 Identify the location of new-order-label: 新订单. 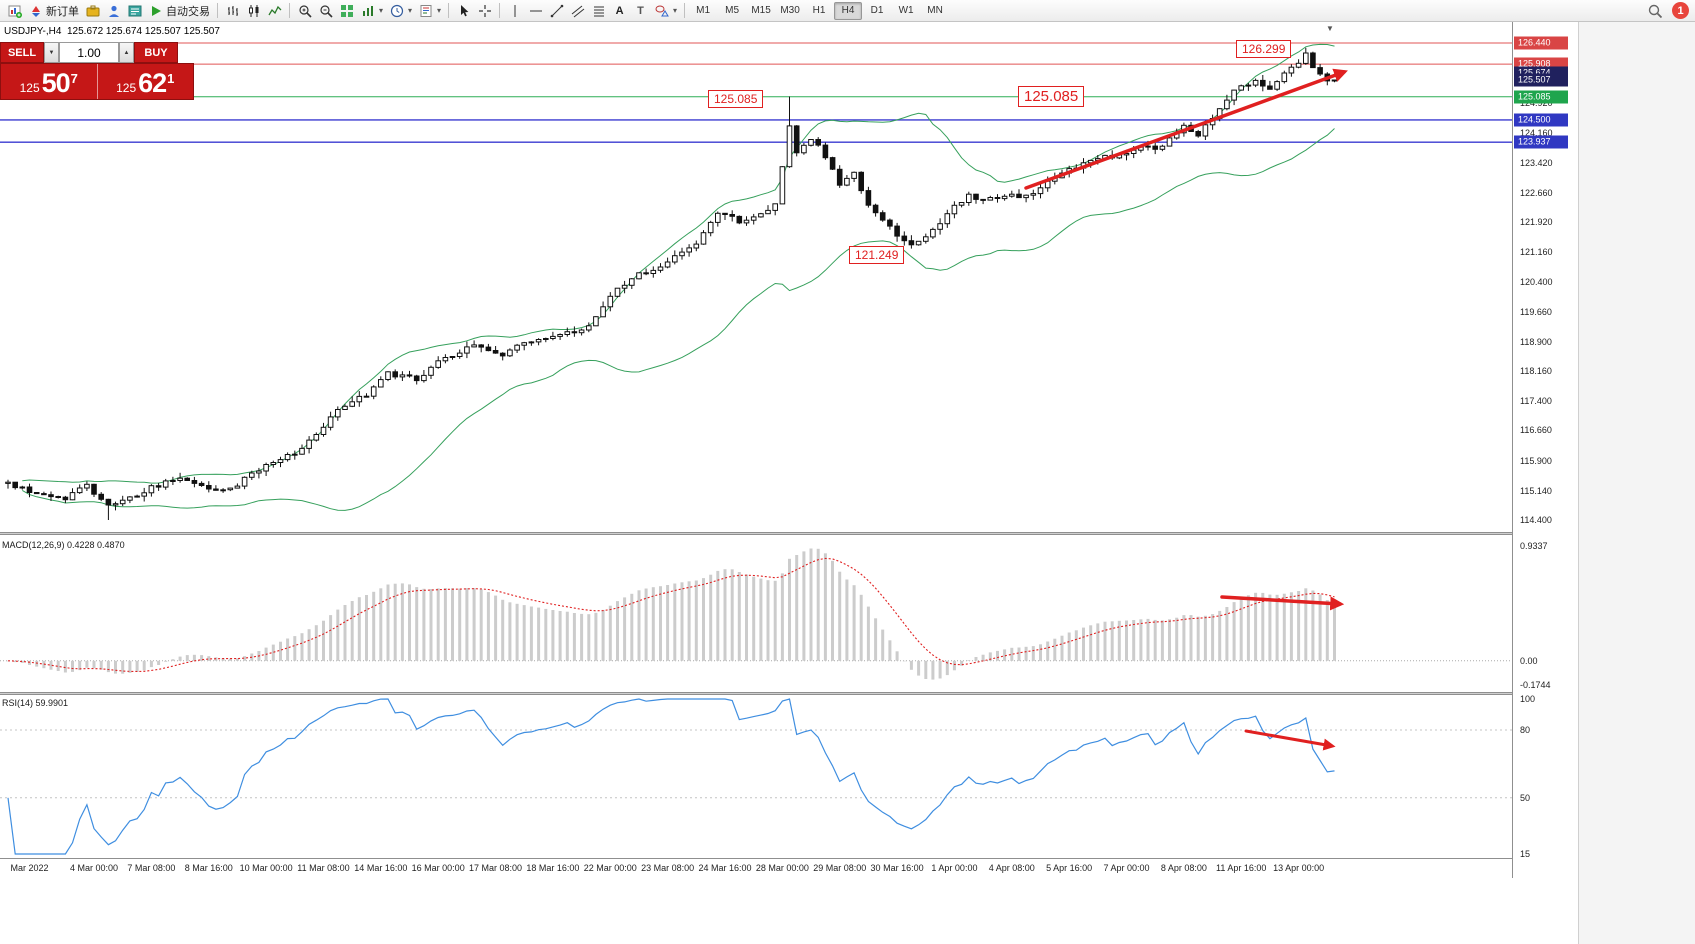
(62, 11).